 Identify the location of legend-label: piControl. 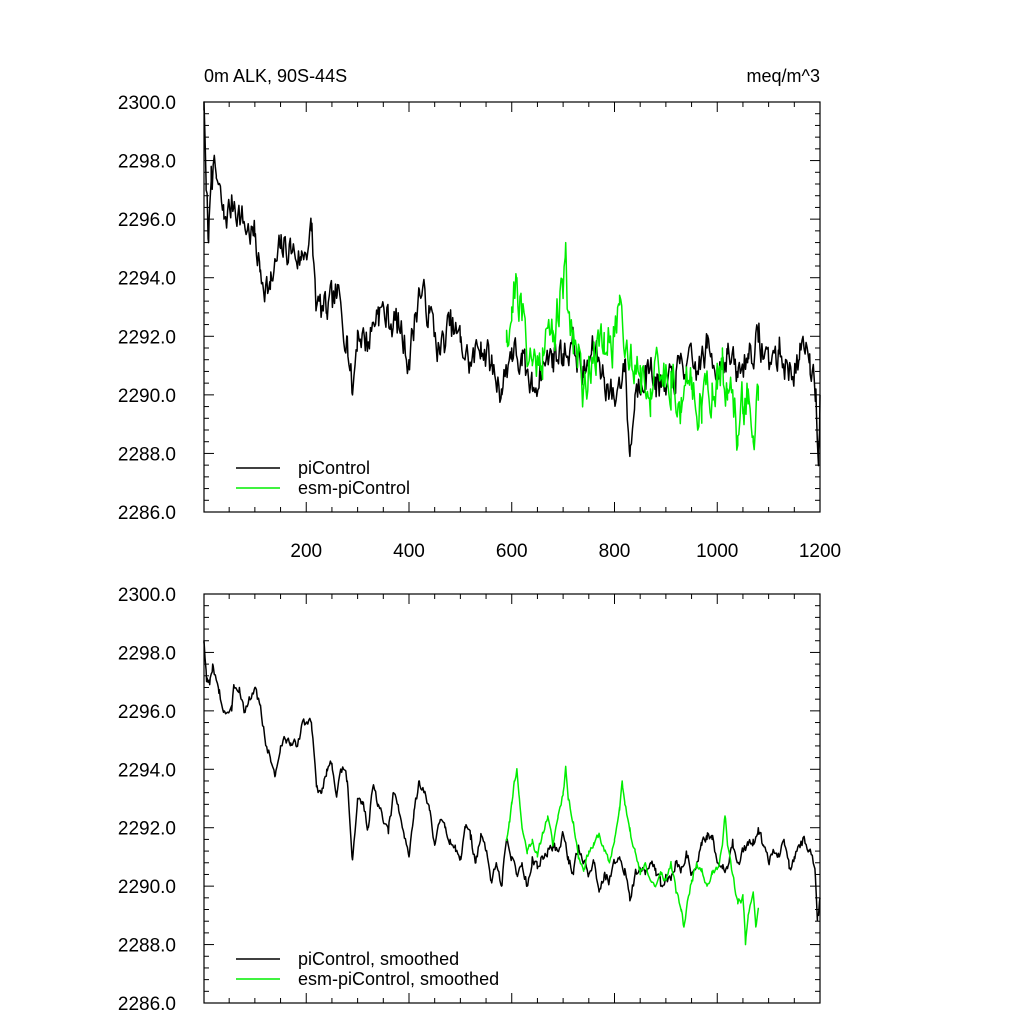
(334, 468).